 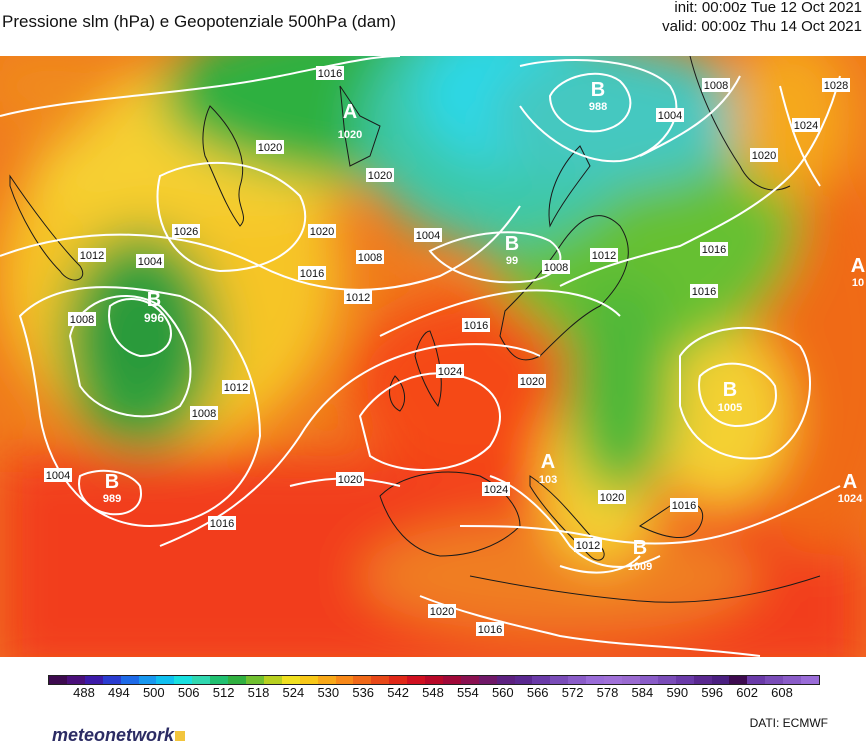 I want to click on center-value: 103, so click(x=548, y=480).